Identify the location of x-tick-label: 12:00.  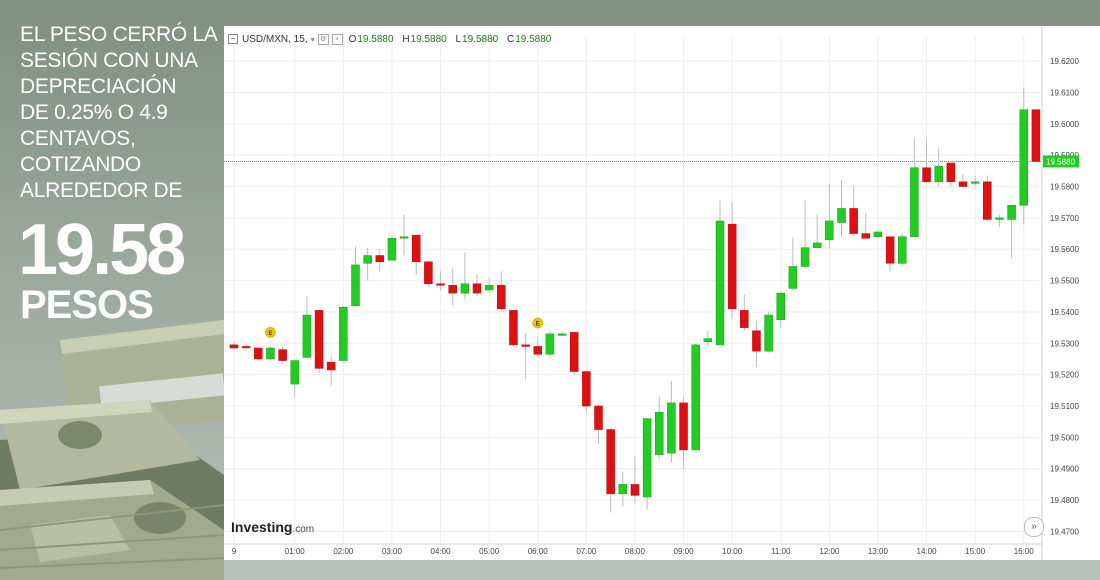
(829, 551).